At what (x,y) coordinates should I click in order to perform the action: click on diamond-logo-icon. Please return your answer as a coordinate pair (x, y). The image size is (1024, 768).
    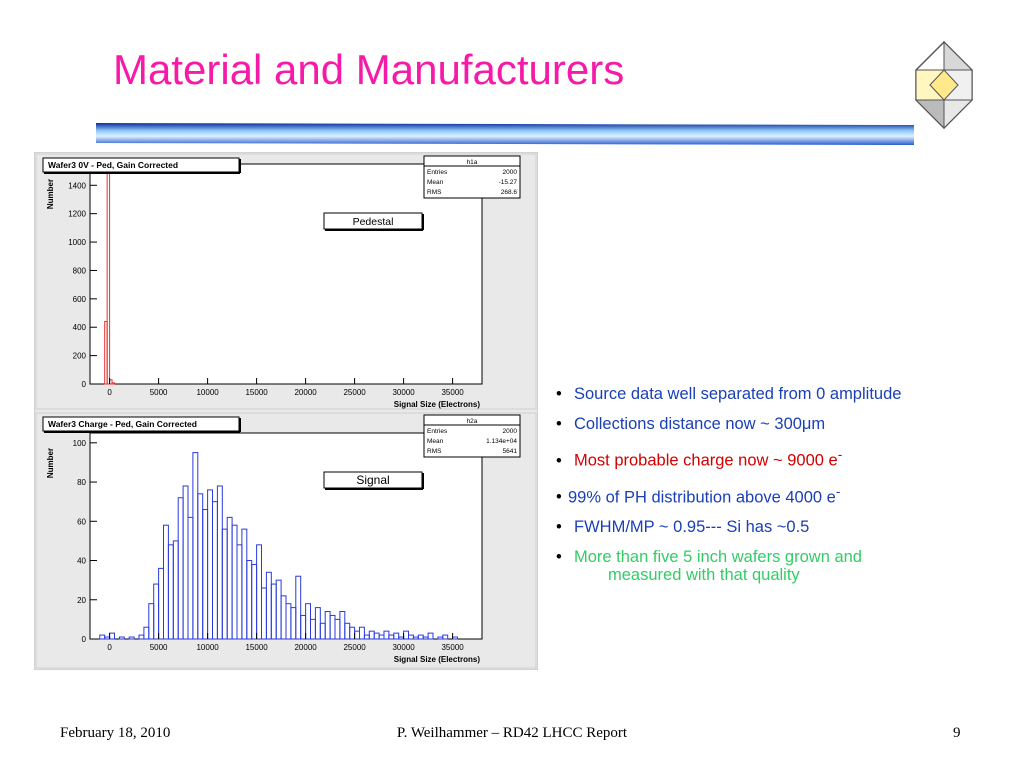
    Looking at the image, I should click on (944, 85).